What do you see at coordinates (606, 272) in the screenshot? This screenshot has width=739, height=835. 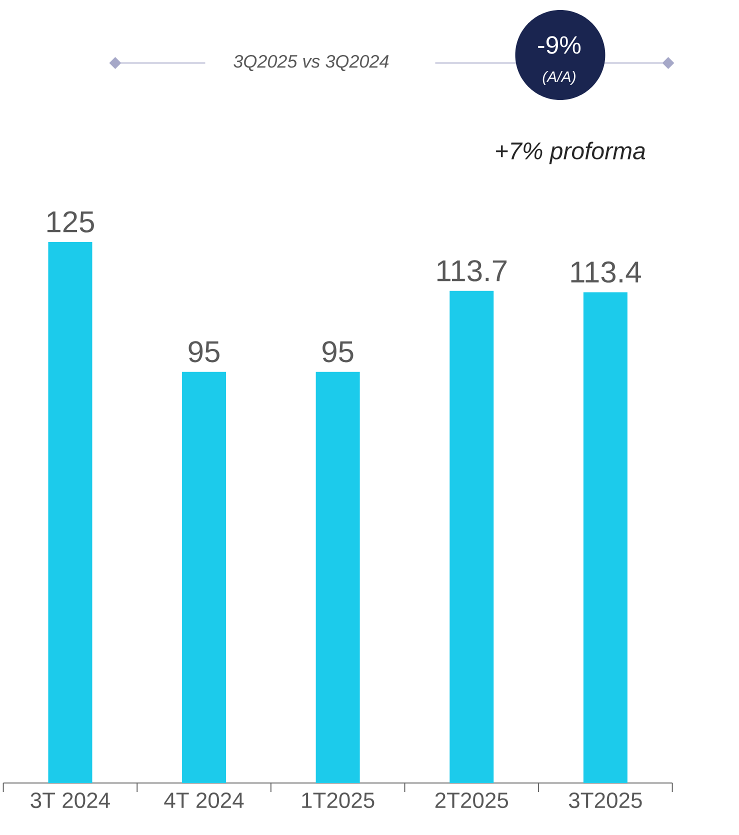 I see `data-label: 113.4` at bounding box center [606, 272].